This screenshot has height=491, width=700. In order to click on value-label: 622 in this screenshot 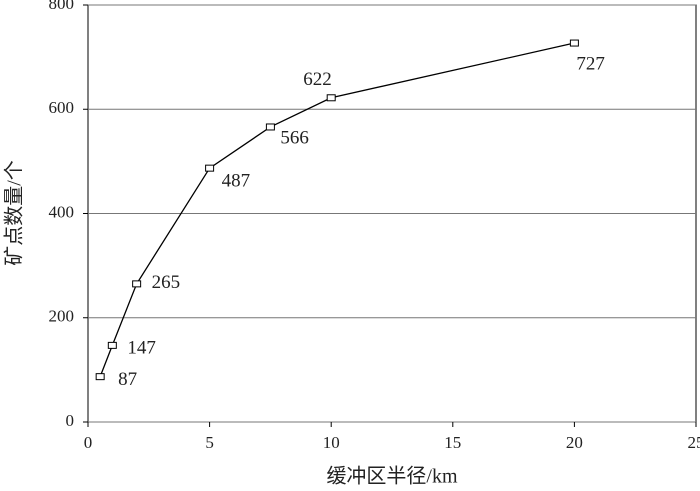, I will do `click(317, 79)`.